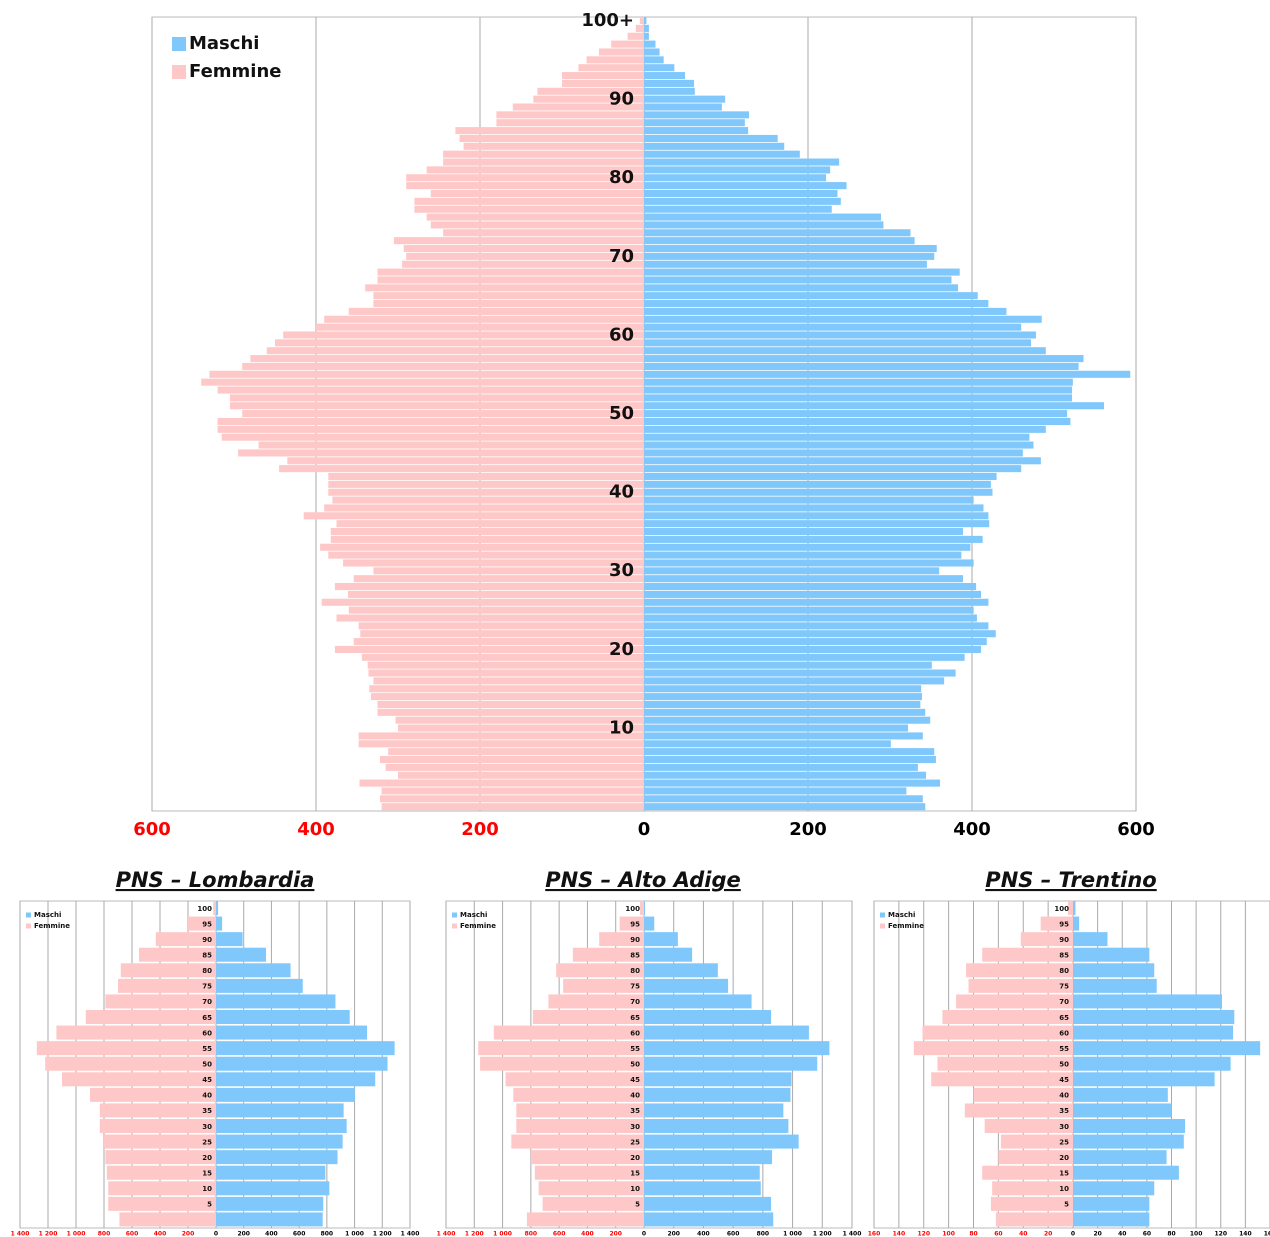  What do you see at coordinates (635, 924) in the screenshot?
I see `age-label: 95` at bounding box center [635, 924].